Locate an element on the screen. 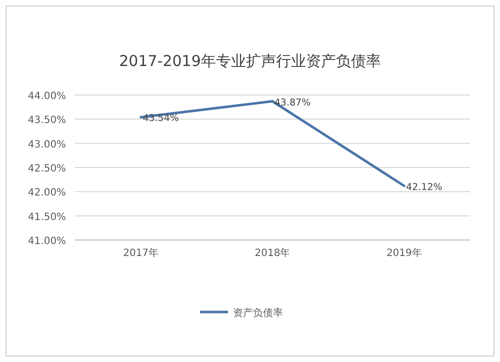 This screenshot has width=500, height=362. data-label: 43.54% is located at coordinates (160, 118).